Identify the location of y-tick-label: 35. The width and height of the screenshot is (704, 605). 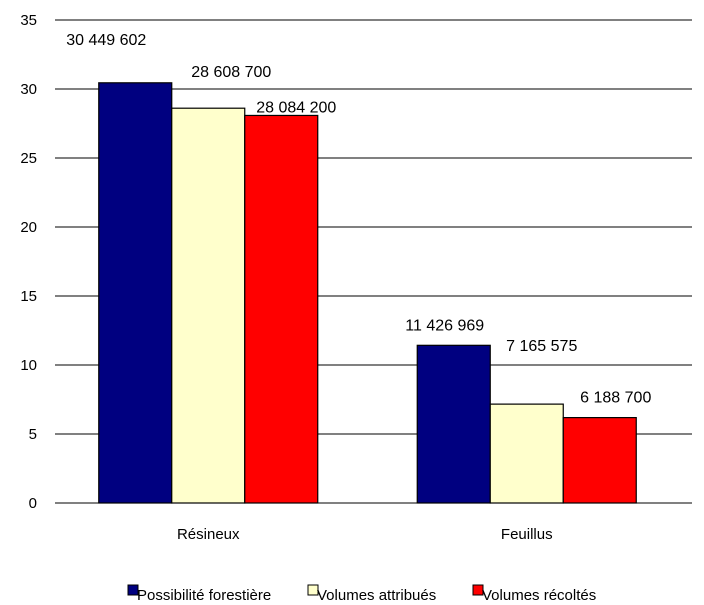
(28, 20).